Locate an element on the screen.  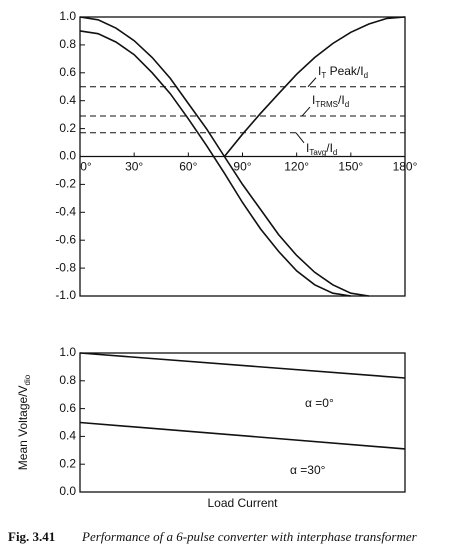
reference-label-sub: T is located at coordinates (323, 75).